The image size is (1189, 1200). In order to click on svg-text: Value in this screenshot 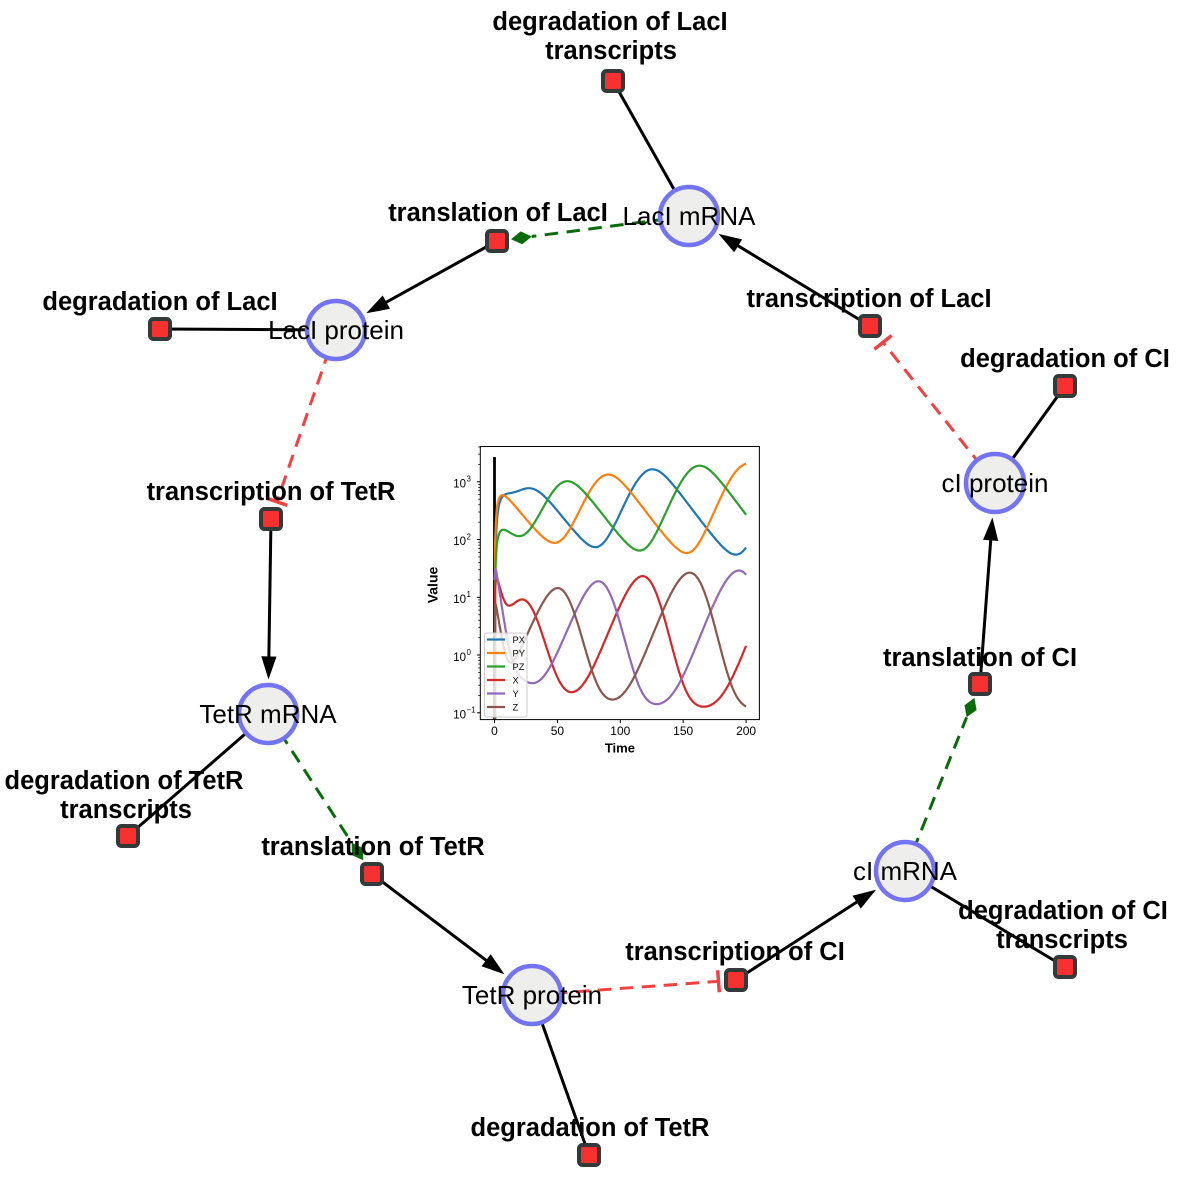, I will do `click(433, 585)`.